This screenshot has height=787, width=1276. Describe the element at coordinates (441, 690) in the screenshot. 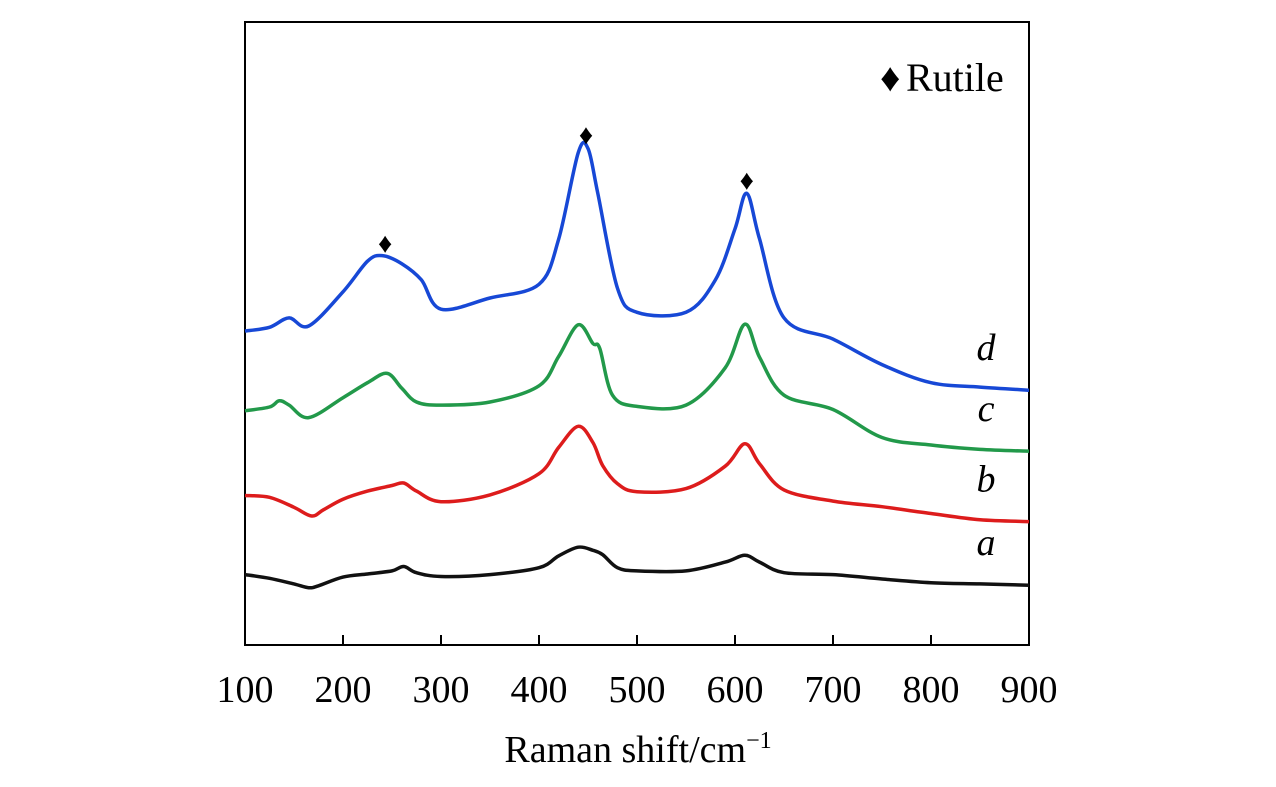

I see `x-tick-label: 300` at that location.